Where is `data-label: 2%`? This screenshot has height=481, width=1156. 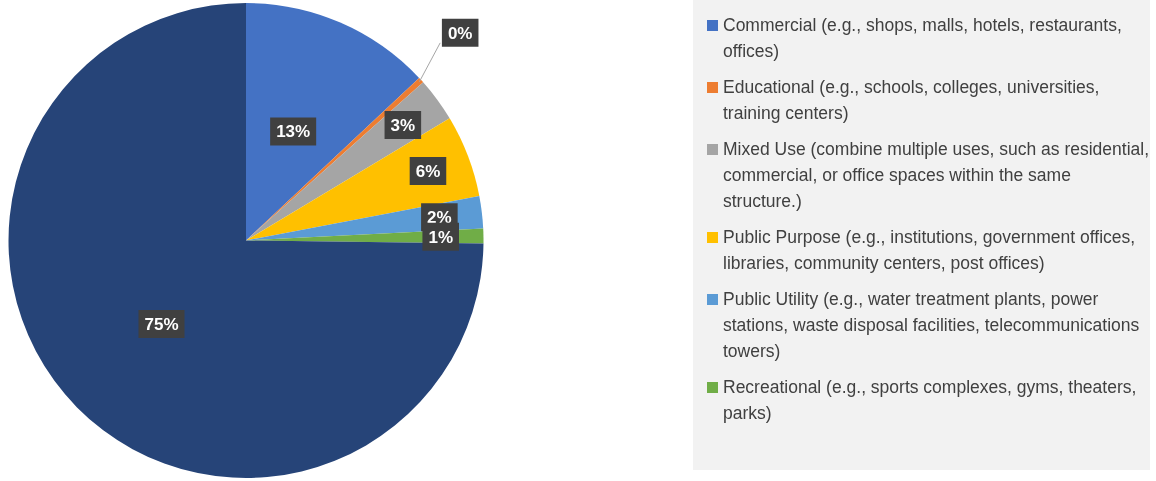 data-label: 2% is located at coordinates (439, 217).